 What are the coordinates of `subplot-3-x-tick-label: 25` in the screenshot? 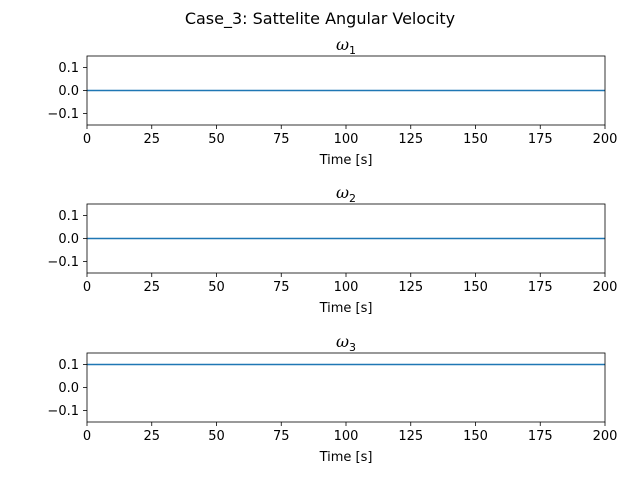 It's located at (151, 436).